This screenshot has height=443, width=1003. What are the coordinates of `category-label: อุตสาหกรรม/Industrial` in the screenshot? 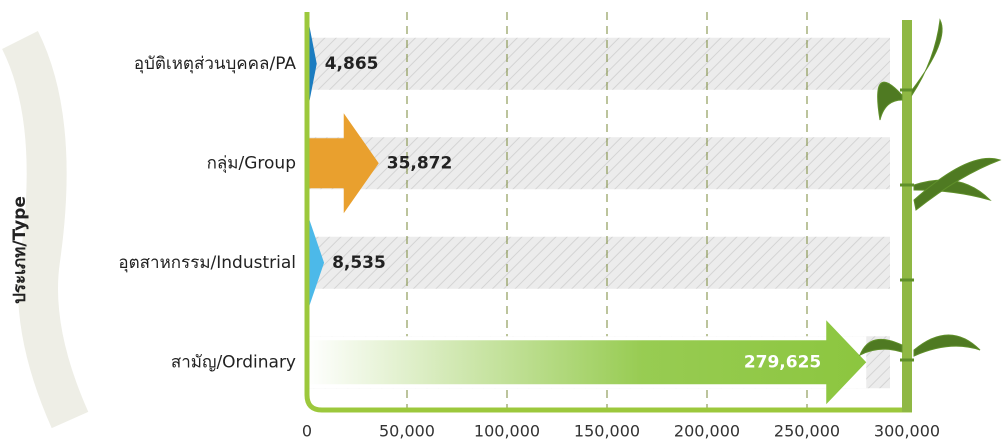 It's located at (207, 263).